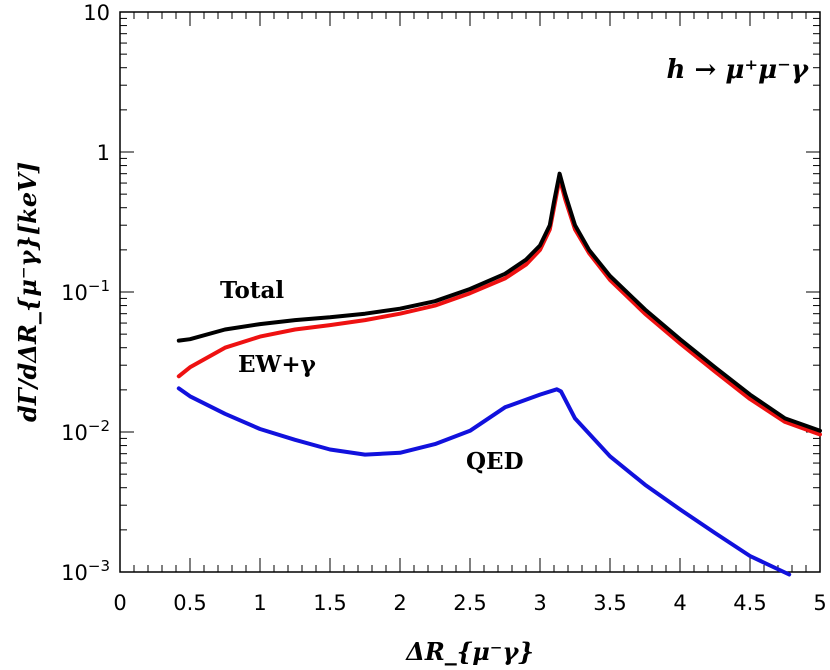  I want to click on x-tick-label: 3.5, so click(609, 603).